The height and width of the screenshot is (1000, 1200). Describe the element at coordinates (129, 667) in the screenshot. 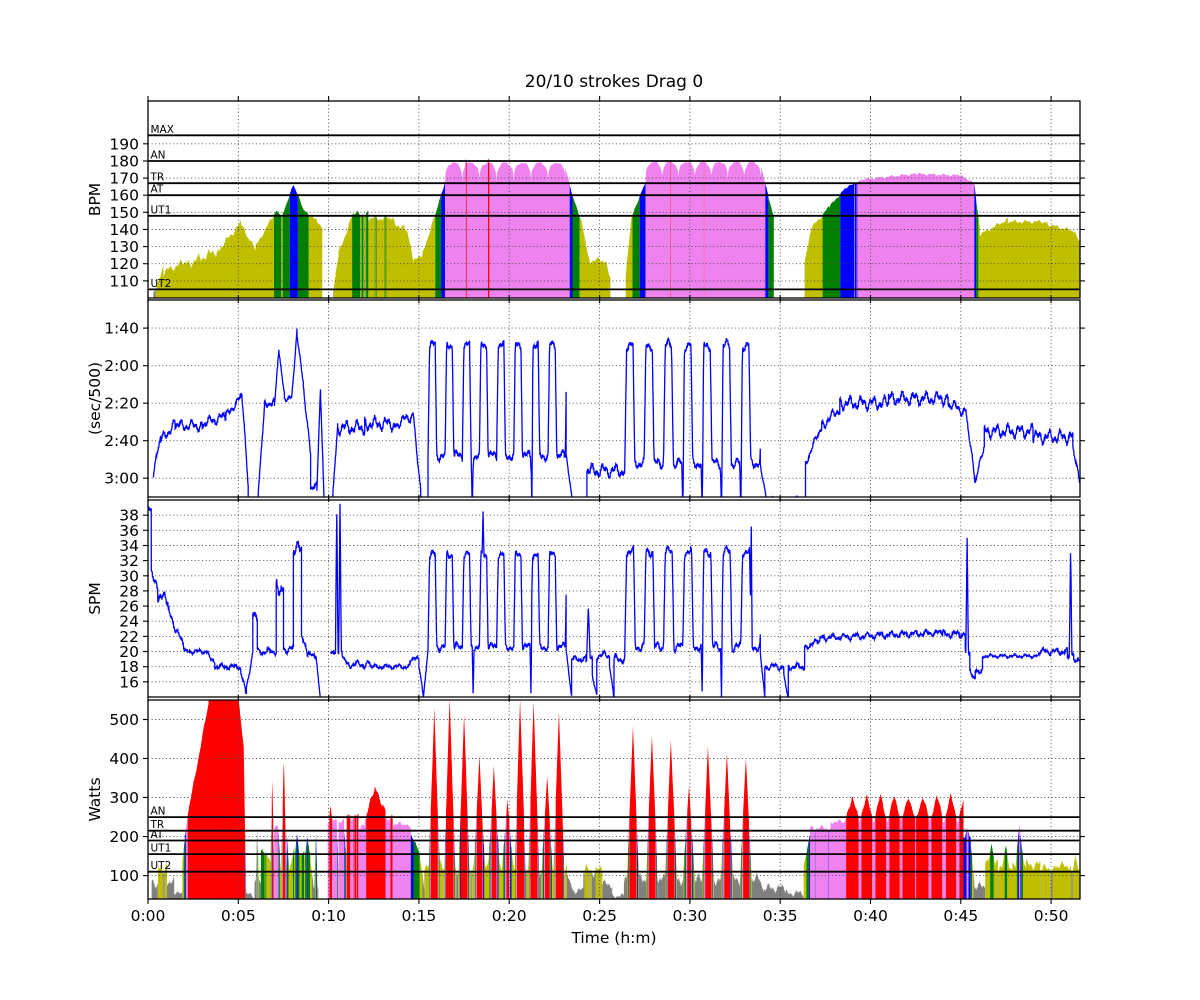

I see `svg-text: 18` at that location.